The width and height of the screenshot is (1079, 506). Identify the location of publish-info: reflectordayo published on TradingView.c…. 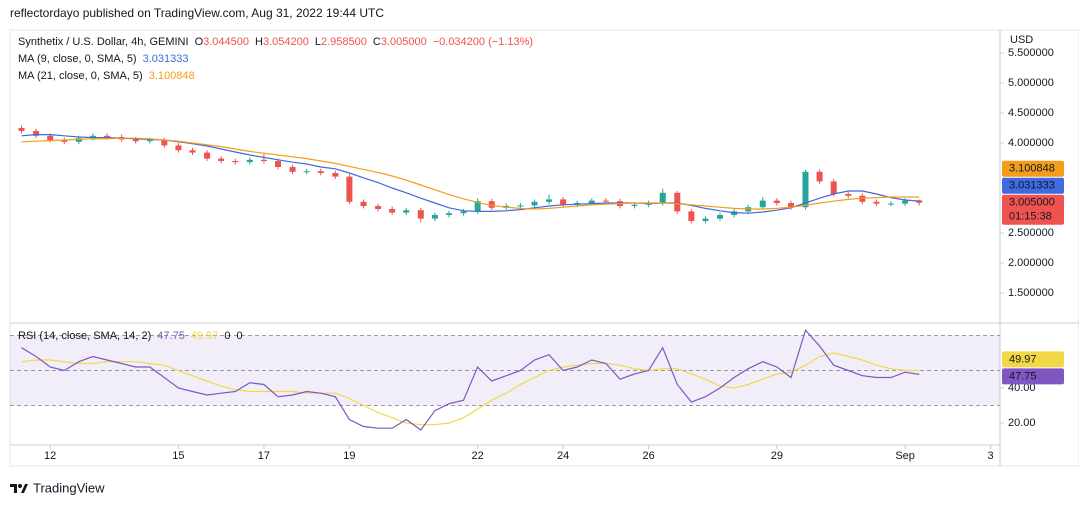
(197, 13).